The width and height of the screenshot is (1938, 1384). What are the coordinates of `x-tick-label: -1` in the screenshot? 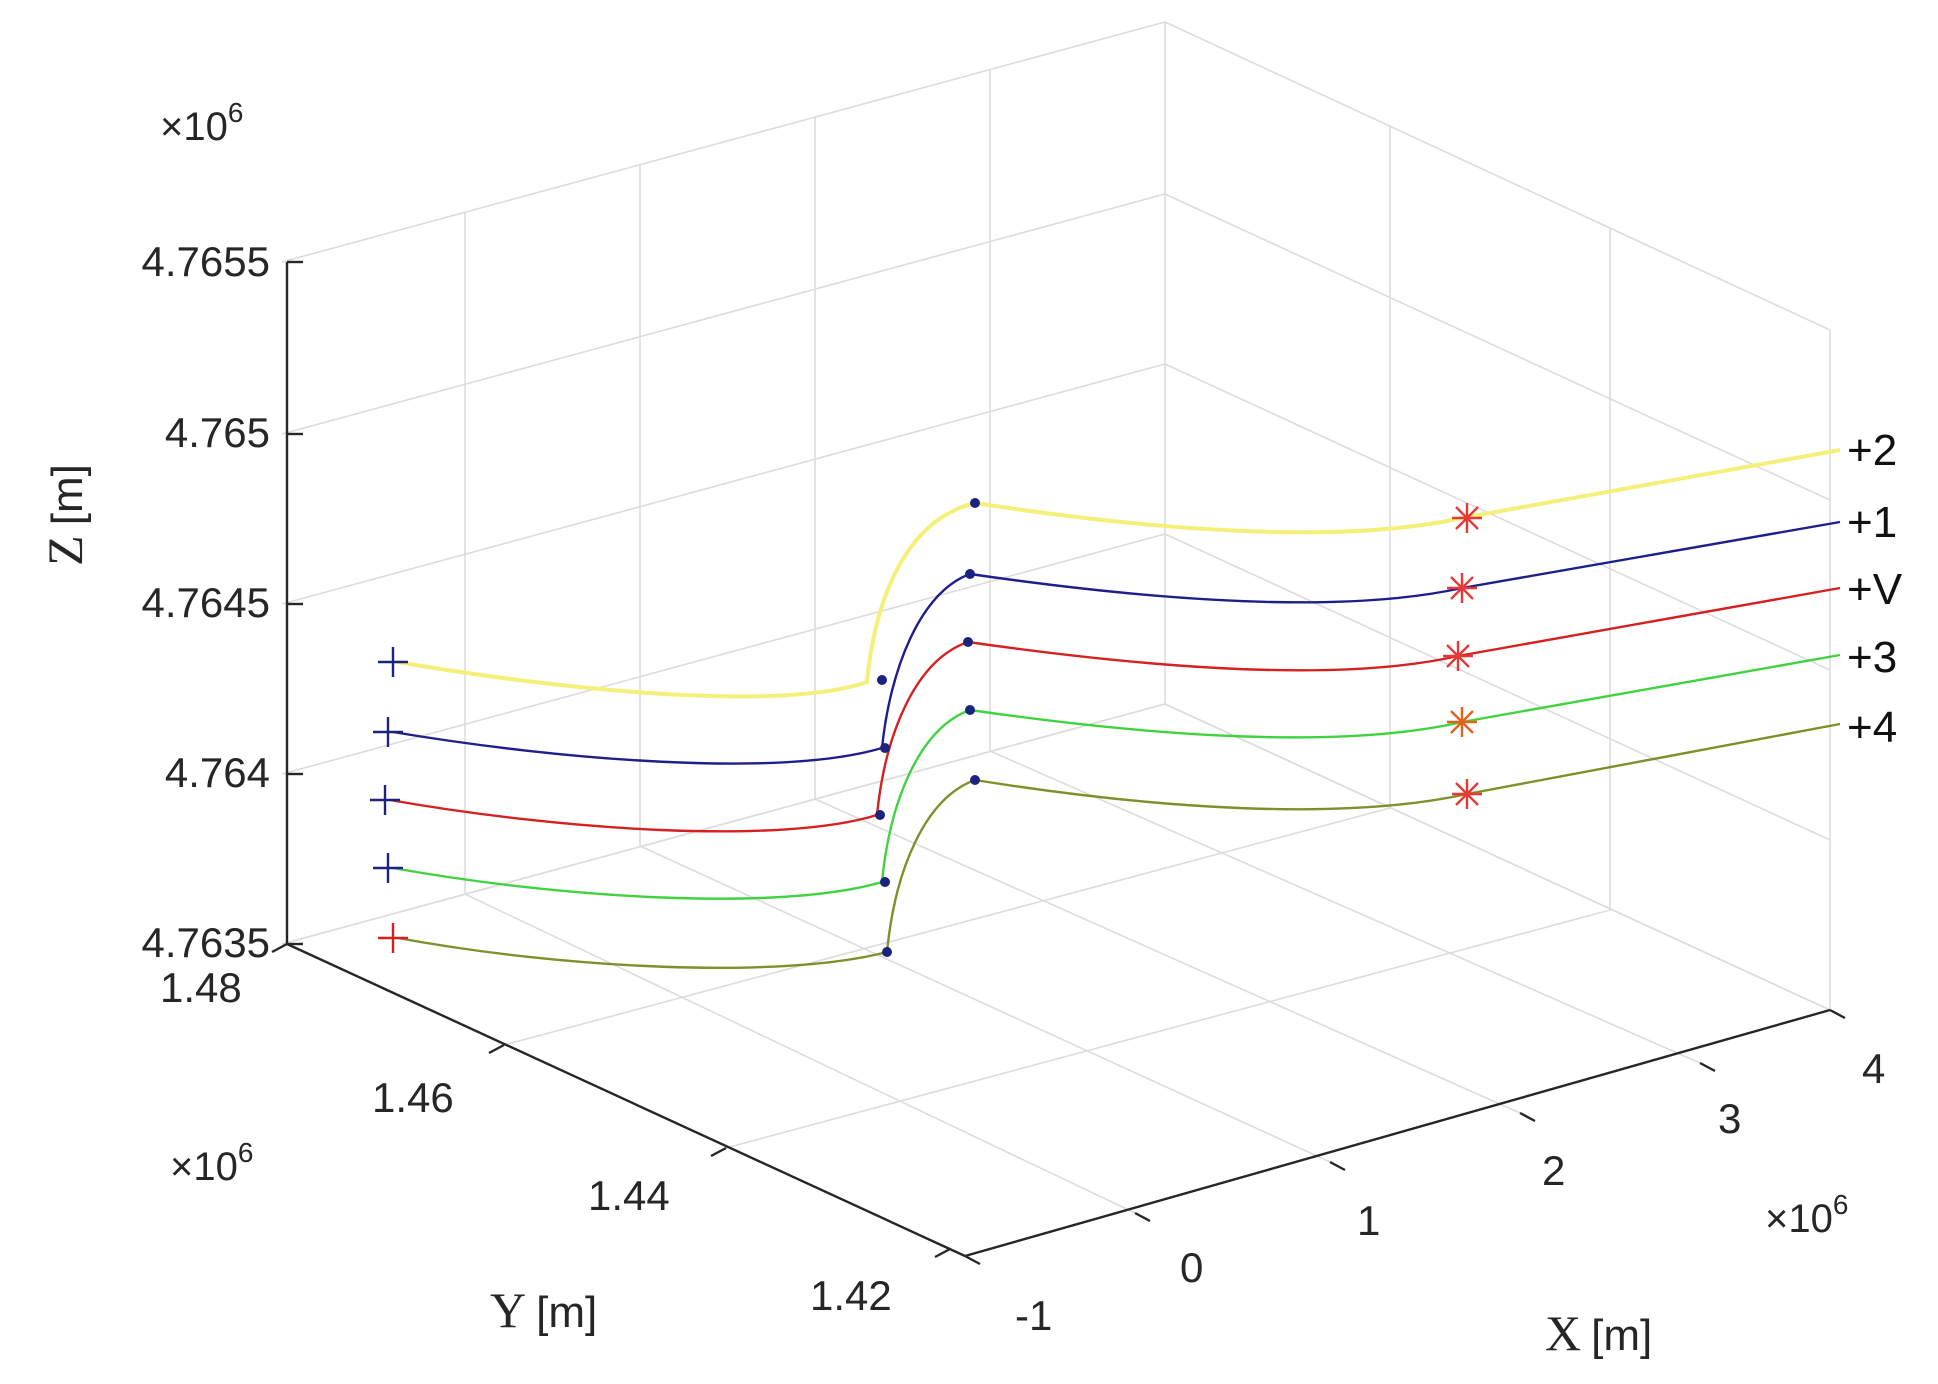 It's located at (1033, 1315).